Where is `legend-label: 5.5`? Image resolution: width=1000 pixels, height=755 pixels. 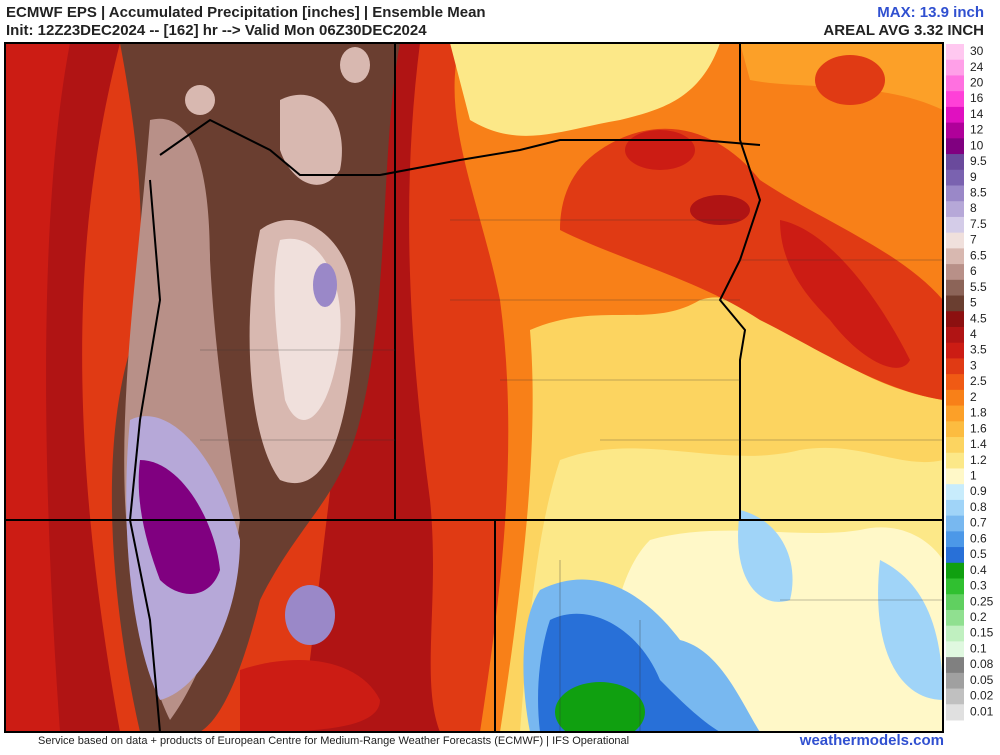
legend-label: 5.5 is located at coordinates (978, 287).